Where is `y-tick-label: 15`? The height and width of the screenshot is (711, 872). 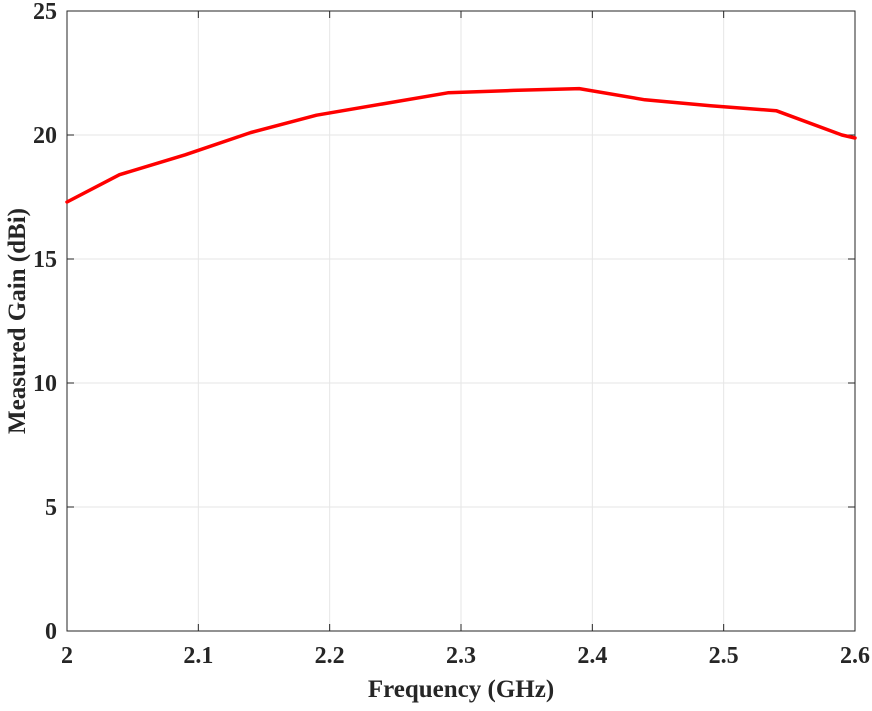 y-tick-label: 15 is located at coordinates (45, 260).